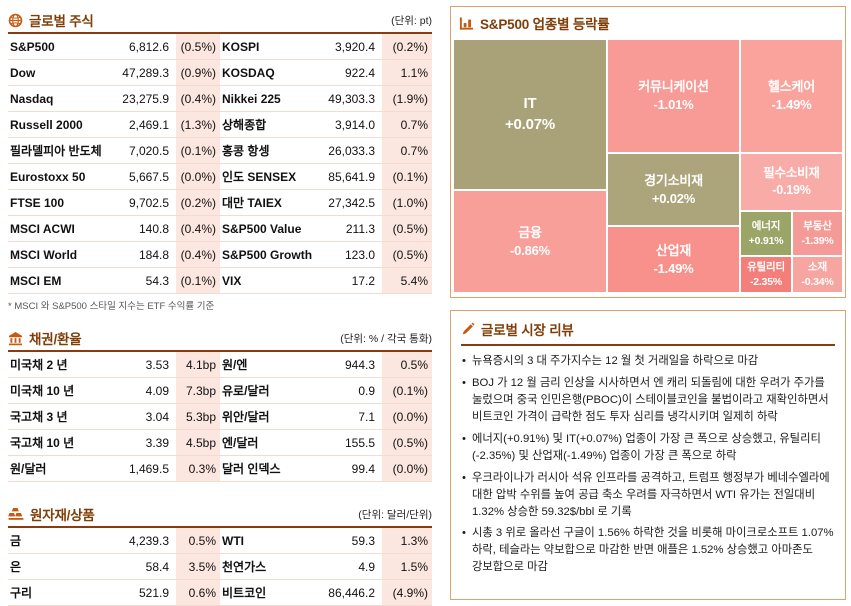 The image size is (851, 606). I want to click on instrument-change: (1.3%), so click(198, 124).